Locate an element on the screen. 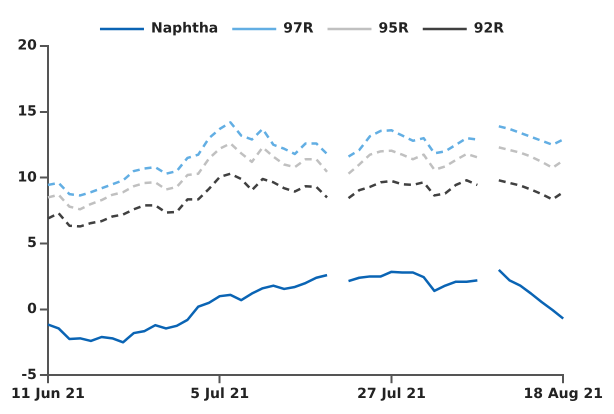  y-tick-label: 0 is located at coordinates (32, 309).